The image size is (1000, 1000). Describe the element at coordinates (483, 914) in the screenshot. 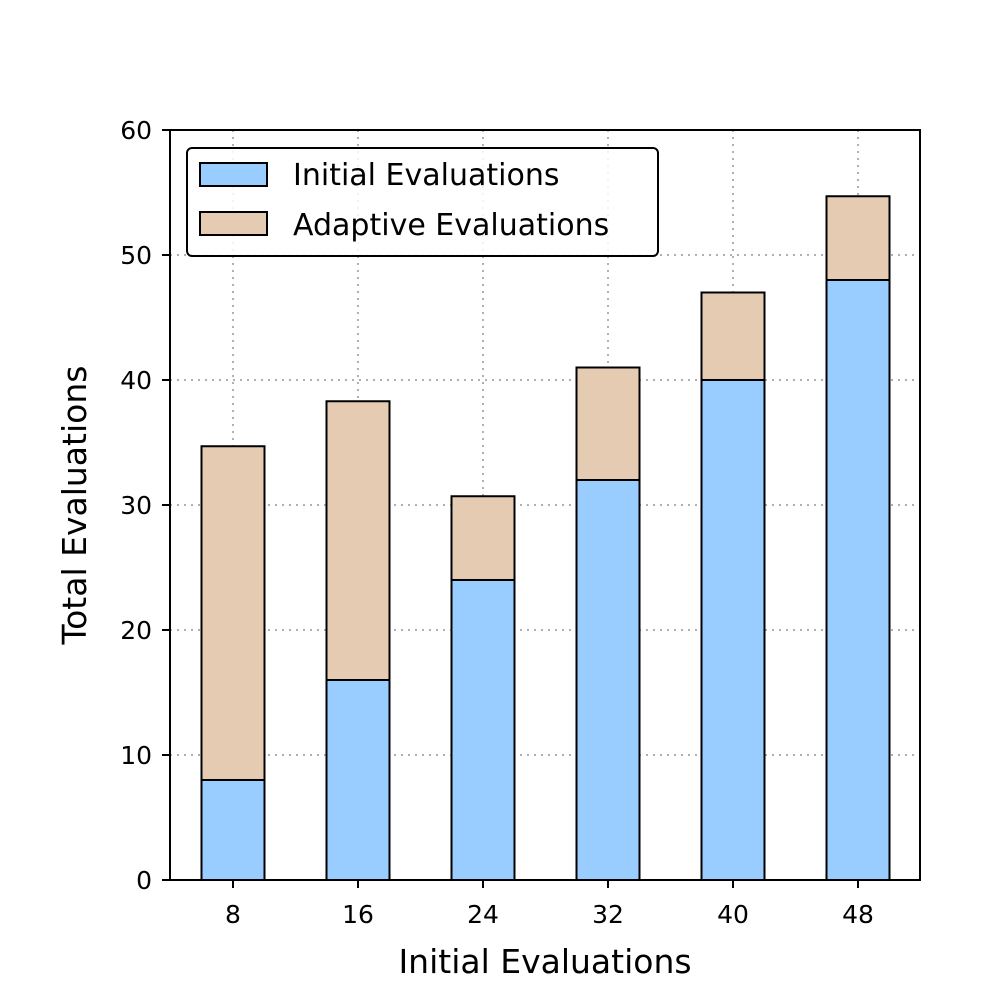

I see `x-tick-label: 24` at that location.